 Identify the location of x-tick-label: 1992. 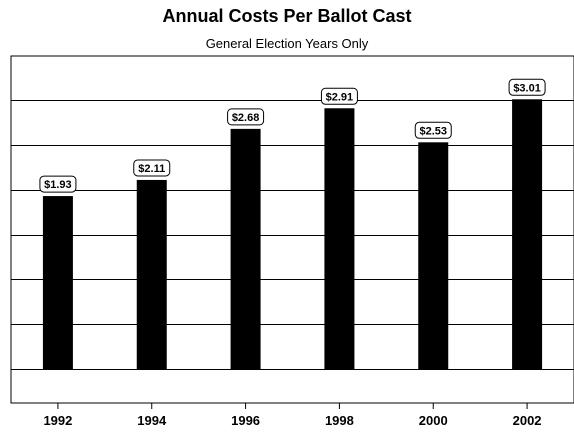
(57, 420).